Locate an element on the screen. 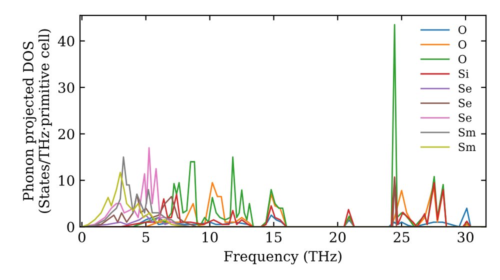  x-tick-label: 10 is located at coordinates (210, 237).